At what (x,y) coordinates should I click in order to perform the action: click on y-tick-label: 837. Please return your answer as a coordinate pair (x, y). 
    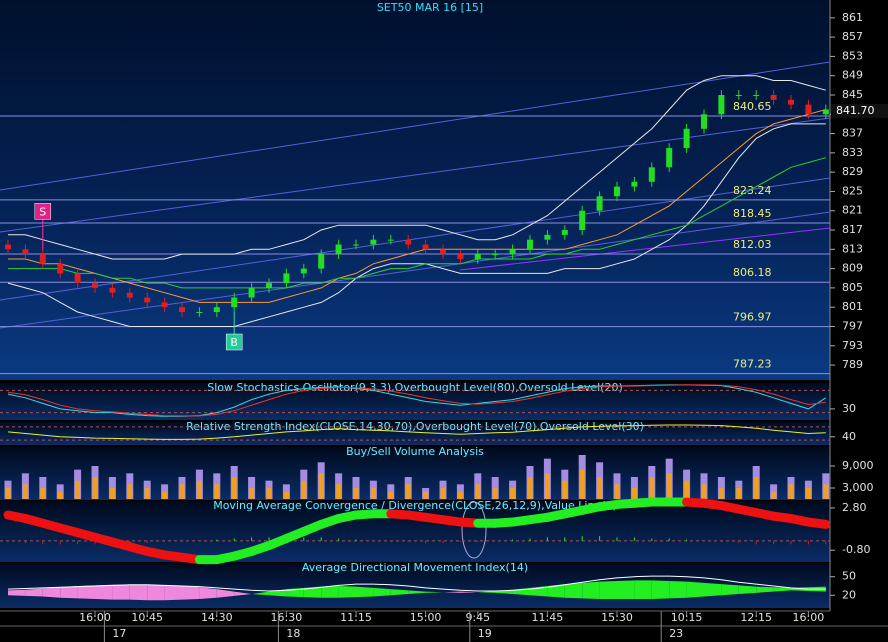
    Looking at the image, I should click on (852, 133).